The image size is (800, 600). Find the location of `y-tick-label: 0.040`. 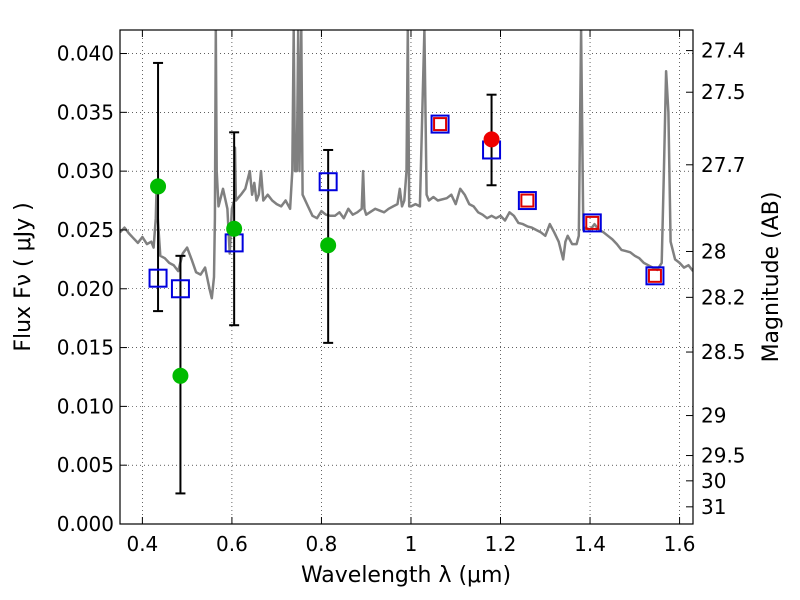

y-tick-label: 0.040 is located at coordinates (85, 54).